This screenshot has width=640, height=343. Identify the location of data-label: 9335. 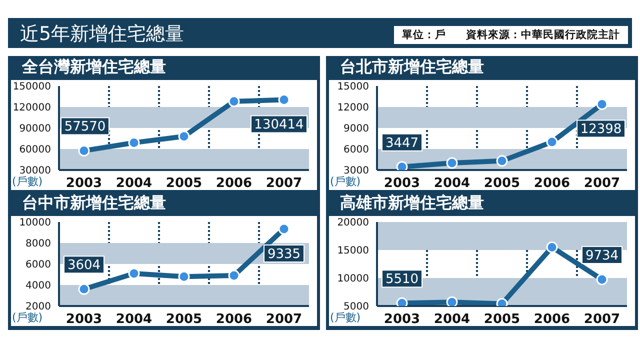
(284, 254).